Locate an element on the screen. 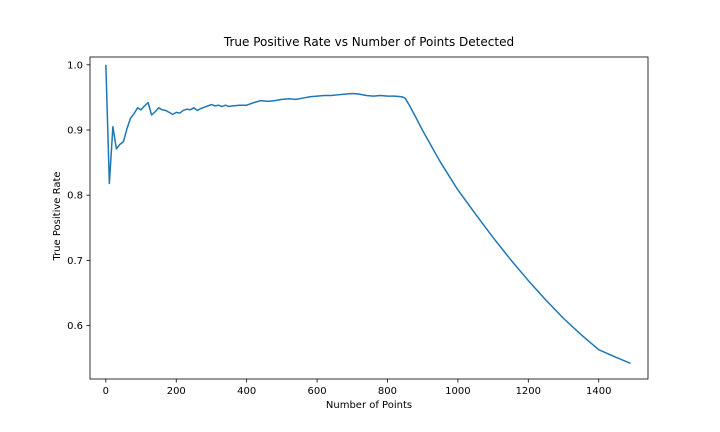  x-tick-label: 800 is located at coordinates (387, 391).